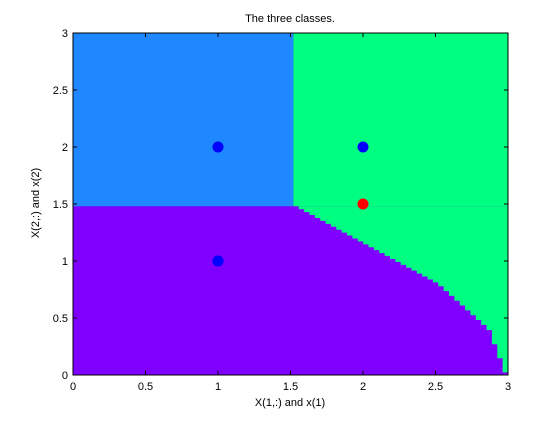  What do you see at coordinates (65, 34) in the screenshot?
I see `y-tick-label: 3` at bounding box center [65, 34].